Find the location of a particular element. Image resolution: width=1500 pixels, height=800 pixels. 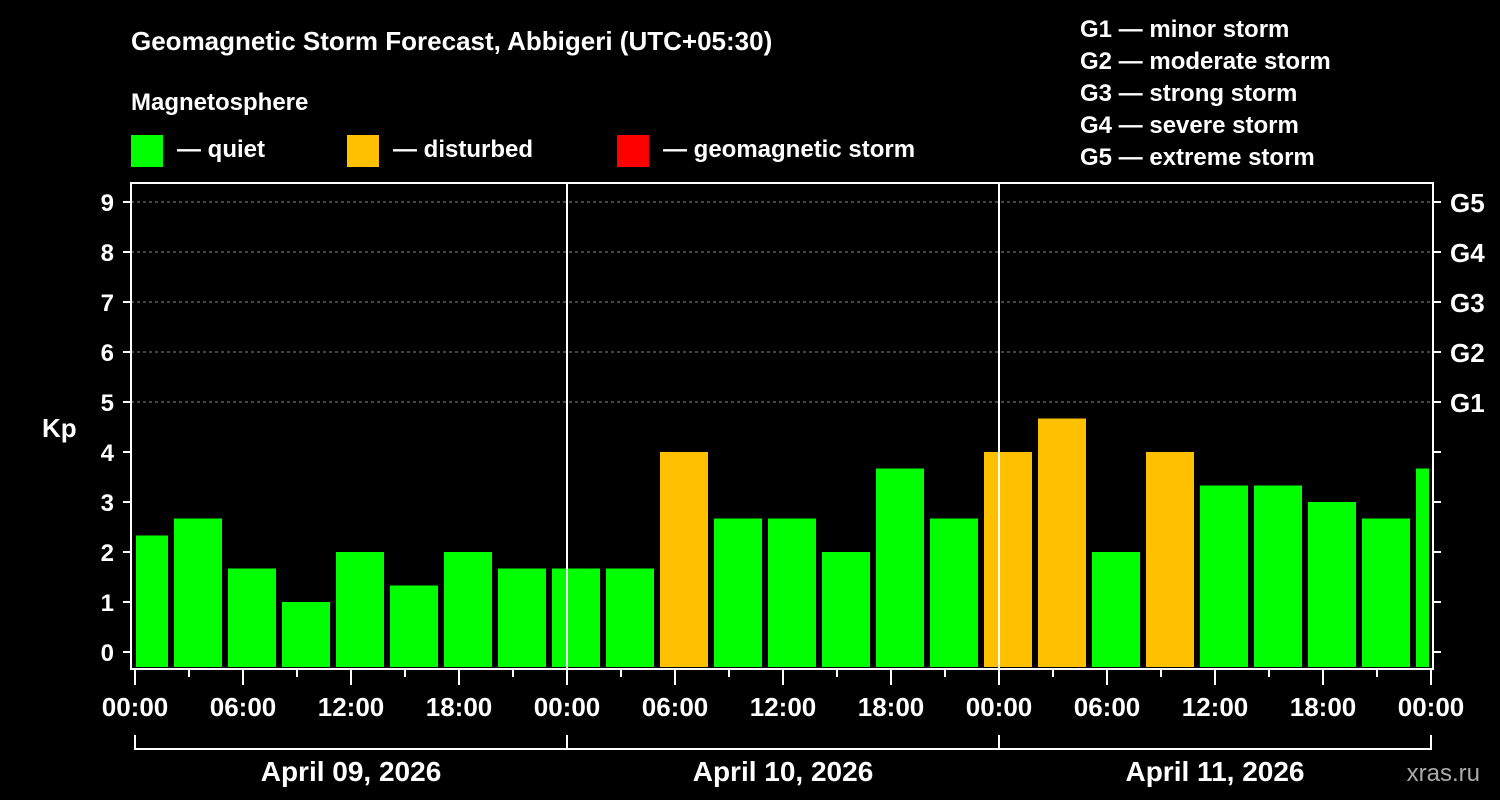

date-label: April 10, 2026 is located at coordinates (783, 771).